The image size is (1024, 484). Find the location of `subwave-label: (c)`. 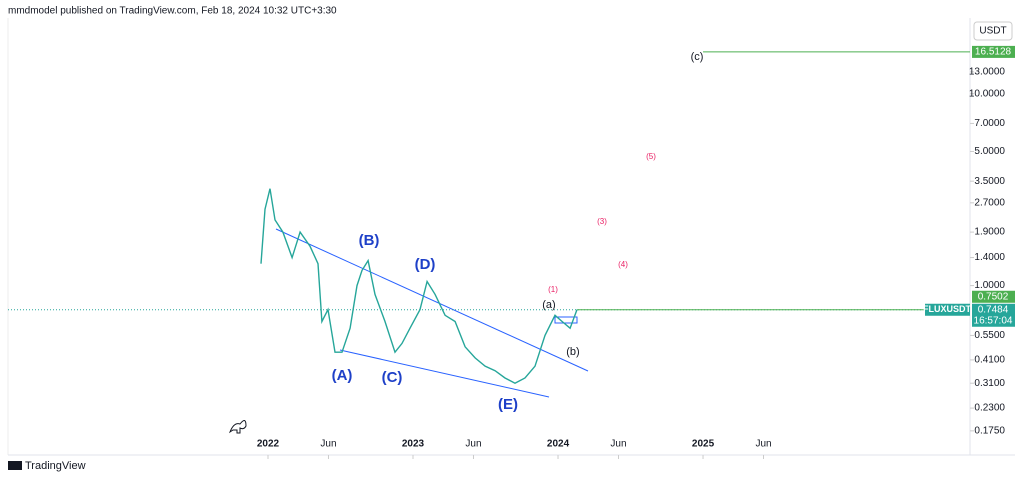

subwave-label: (c) is located at coordinates (697, 57).